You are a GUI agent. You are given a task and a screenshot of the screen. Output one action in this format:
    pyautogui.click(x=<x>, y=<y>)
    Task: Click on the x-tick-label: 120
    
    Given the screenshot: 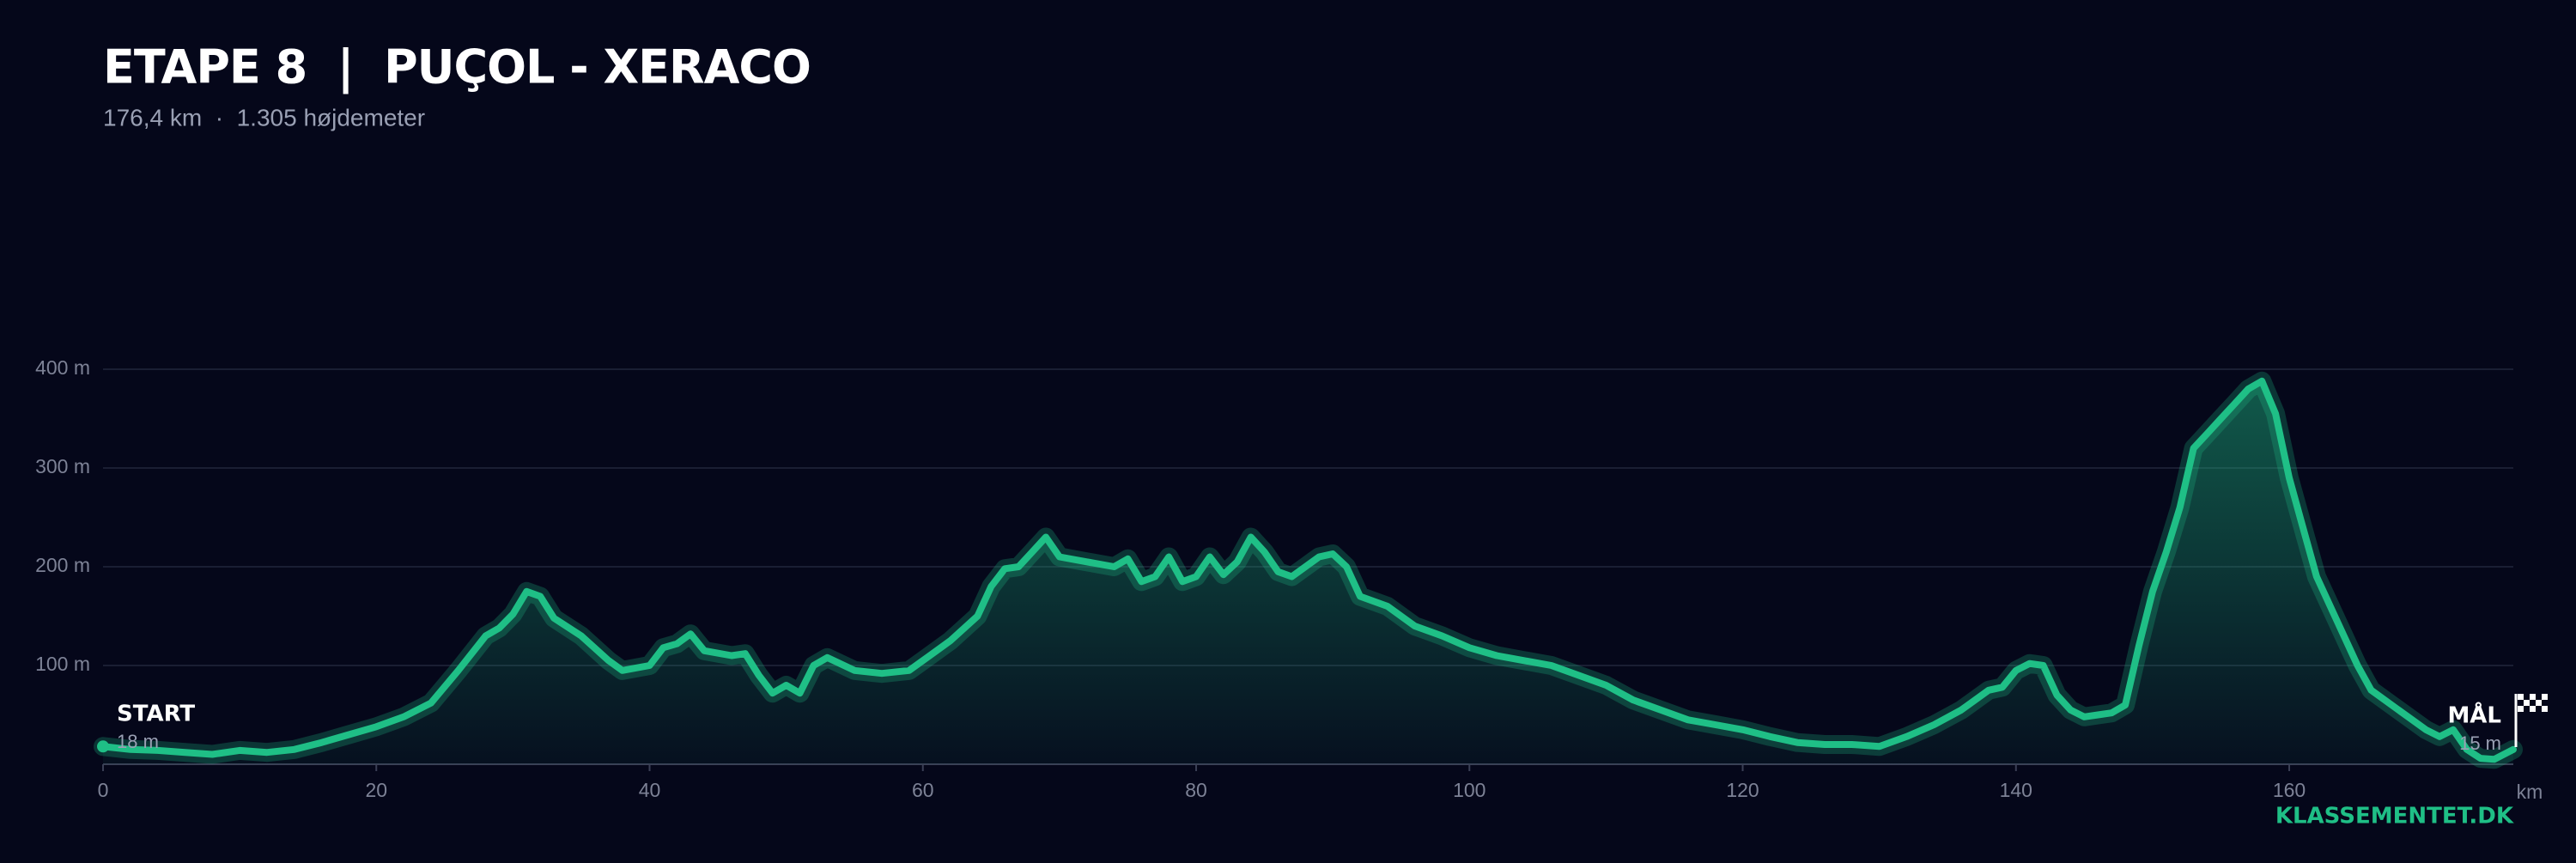 What is the action you would take?
    pyautogui.click(x=1742, y=790)
    